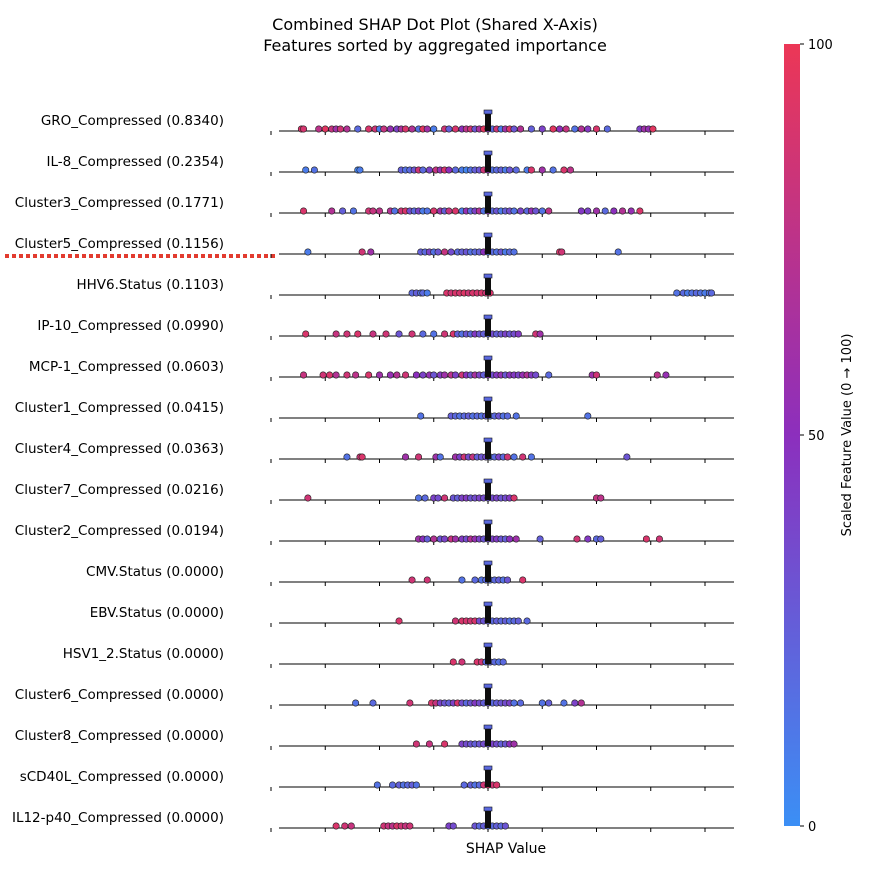  What do you see at coordinates (506, 849) in the screenshot?
I see `x-axis-label: SHAP Value` at bounding box center [506, 849].